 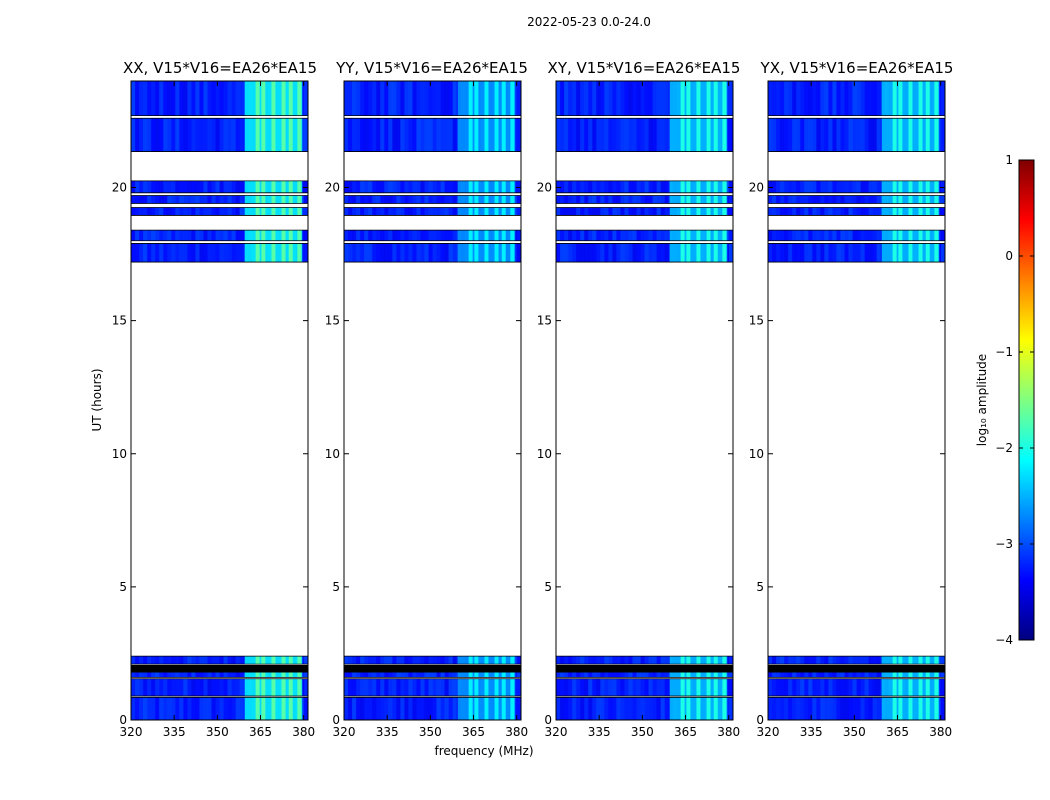 I want to click on x-tick-label: 335, so click(x=387, y=732).